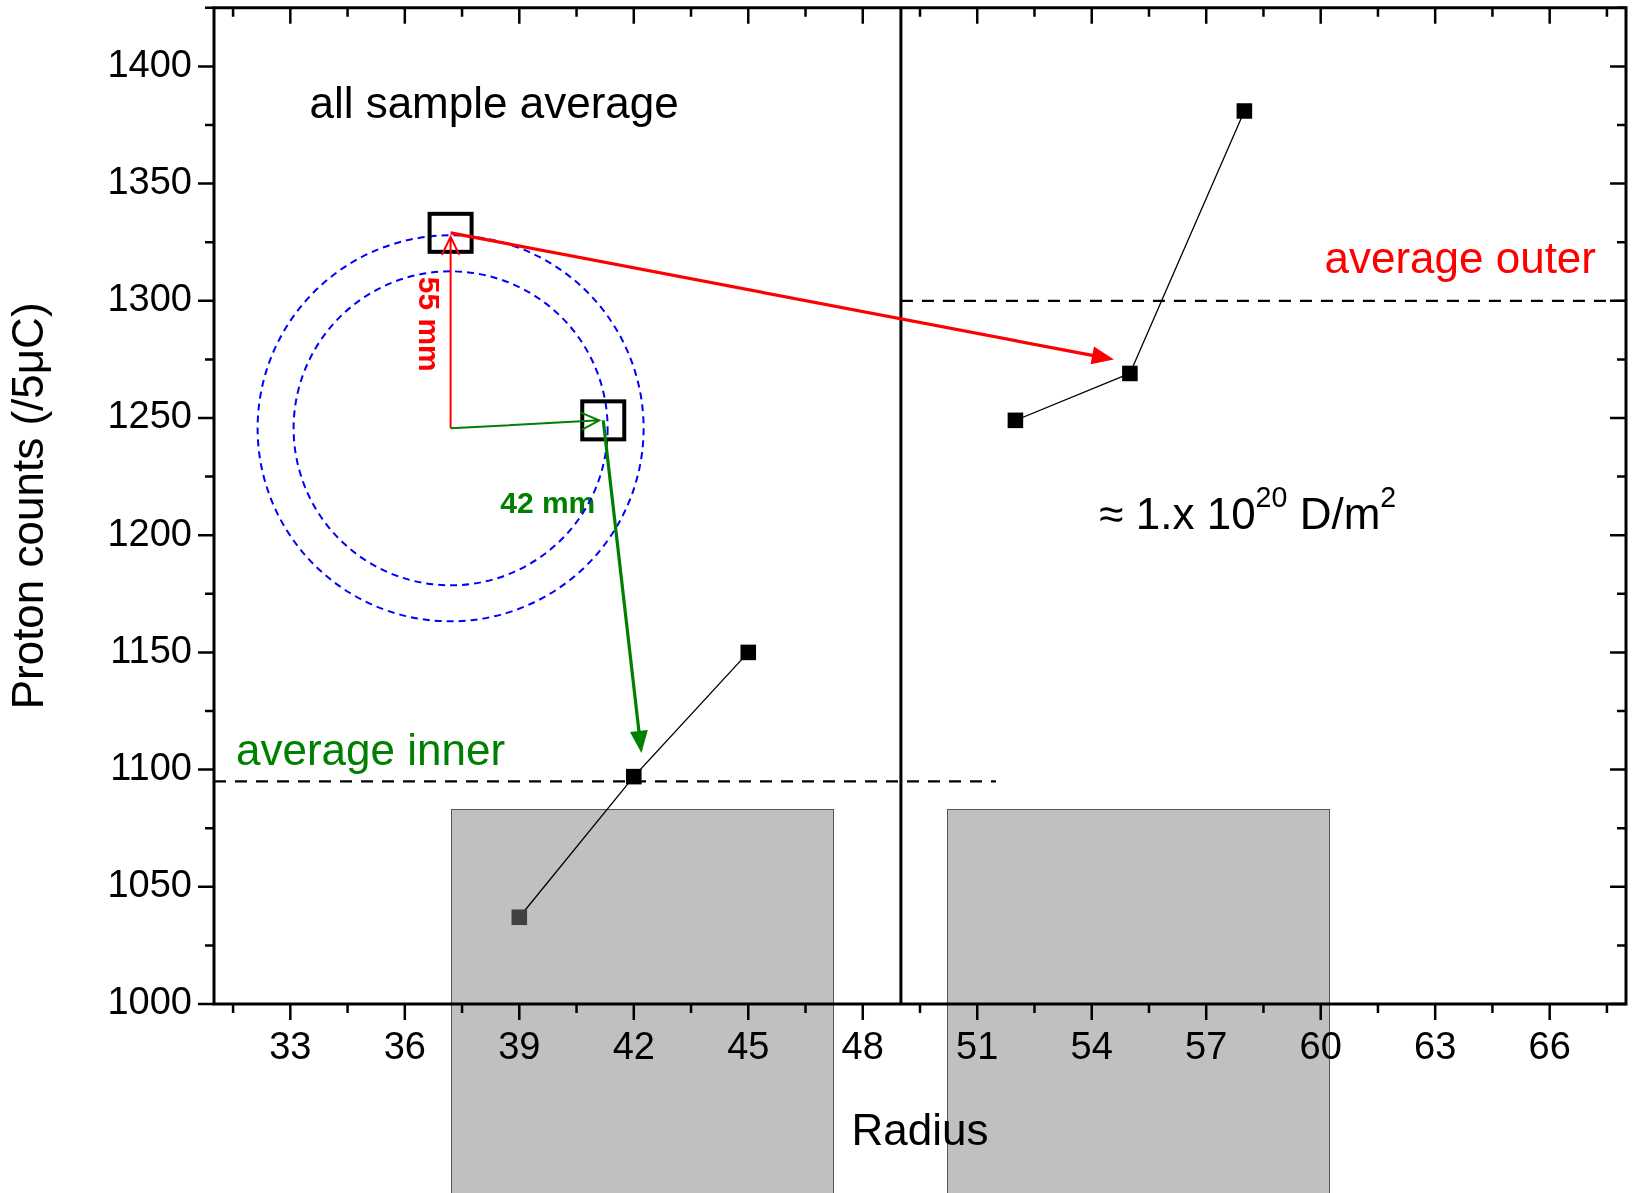 The width and height of the screenshot is (1637, 1193). I want to click on ref-line-label: average inner, so click(371, 750).